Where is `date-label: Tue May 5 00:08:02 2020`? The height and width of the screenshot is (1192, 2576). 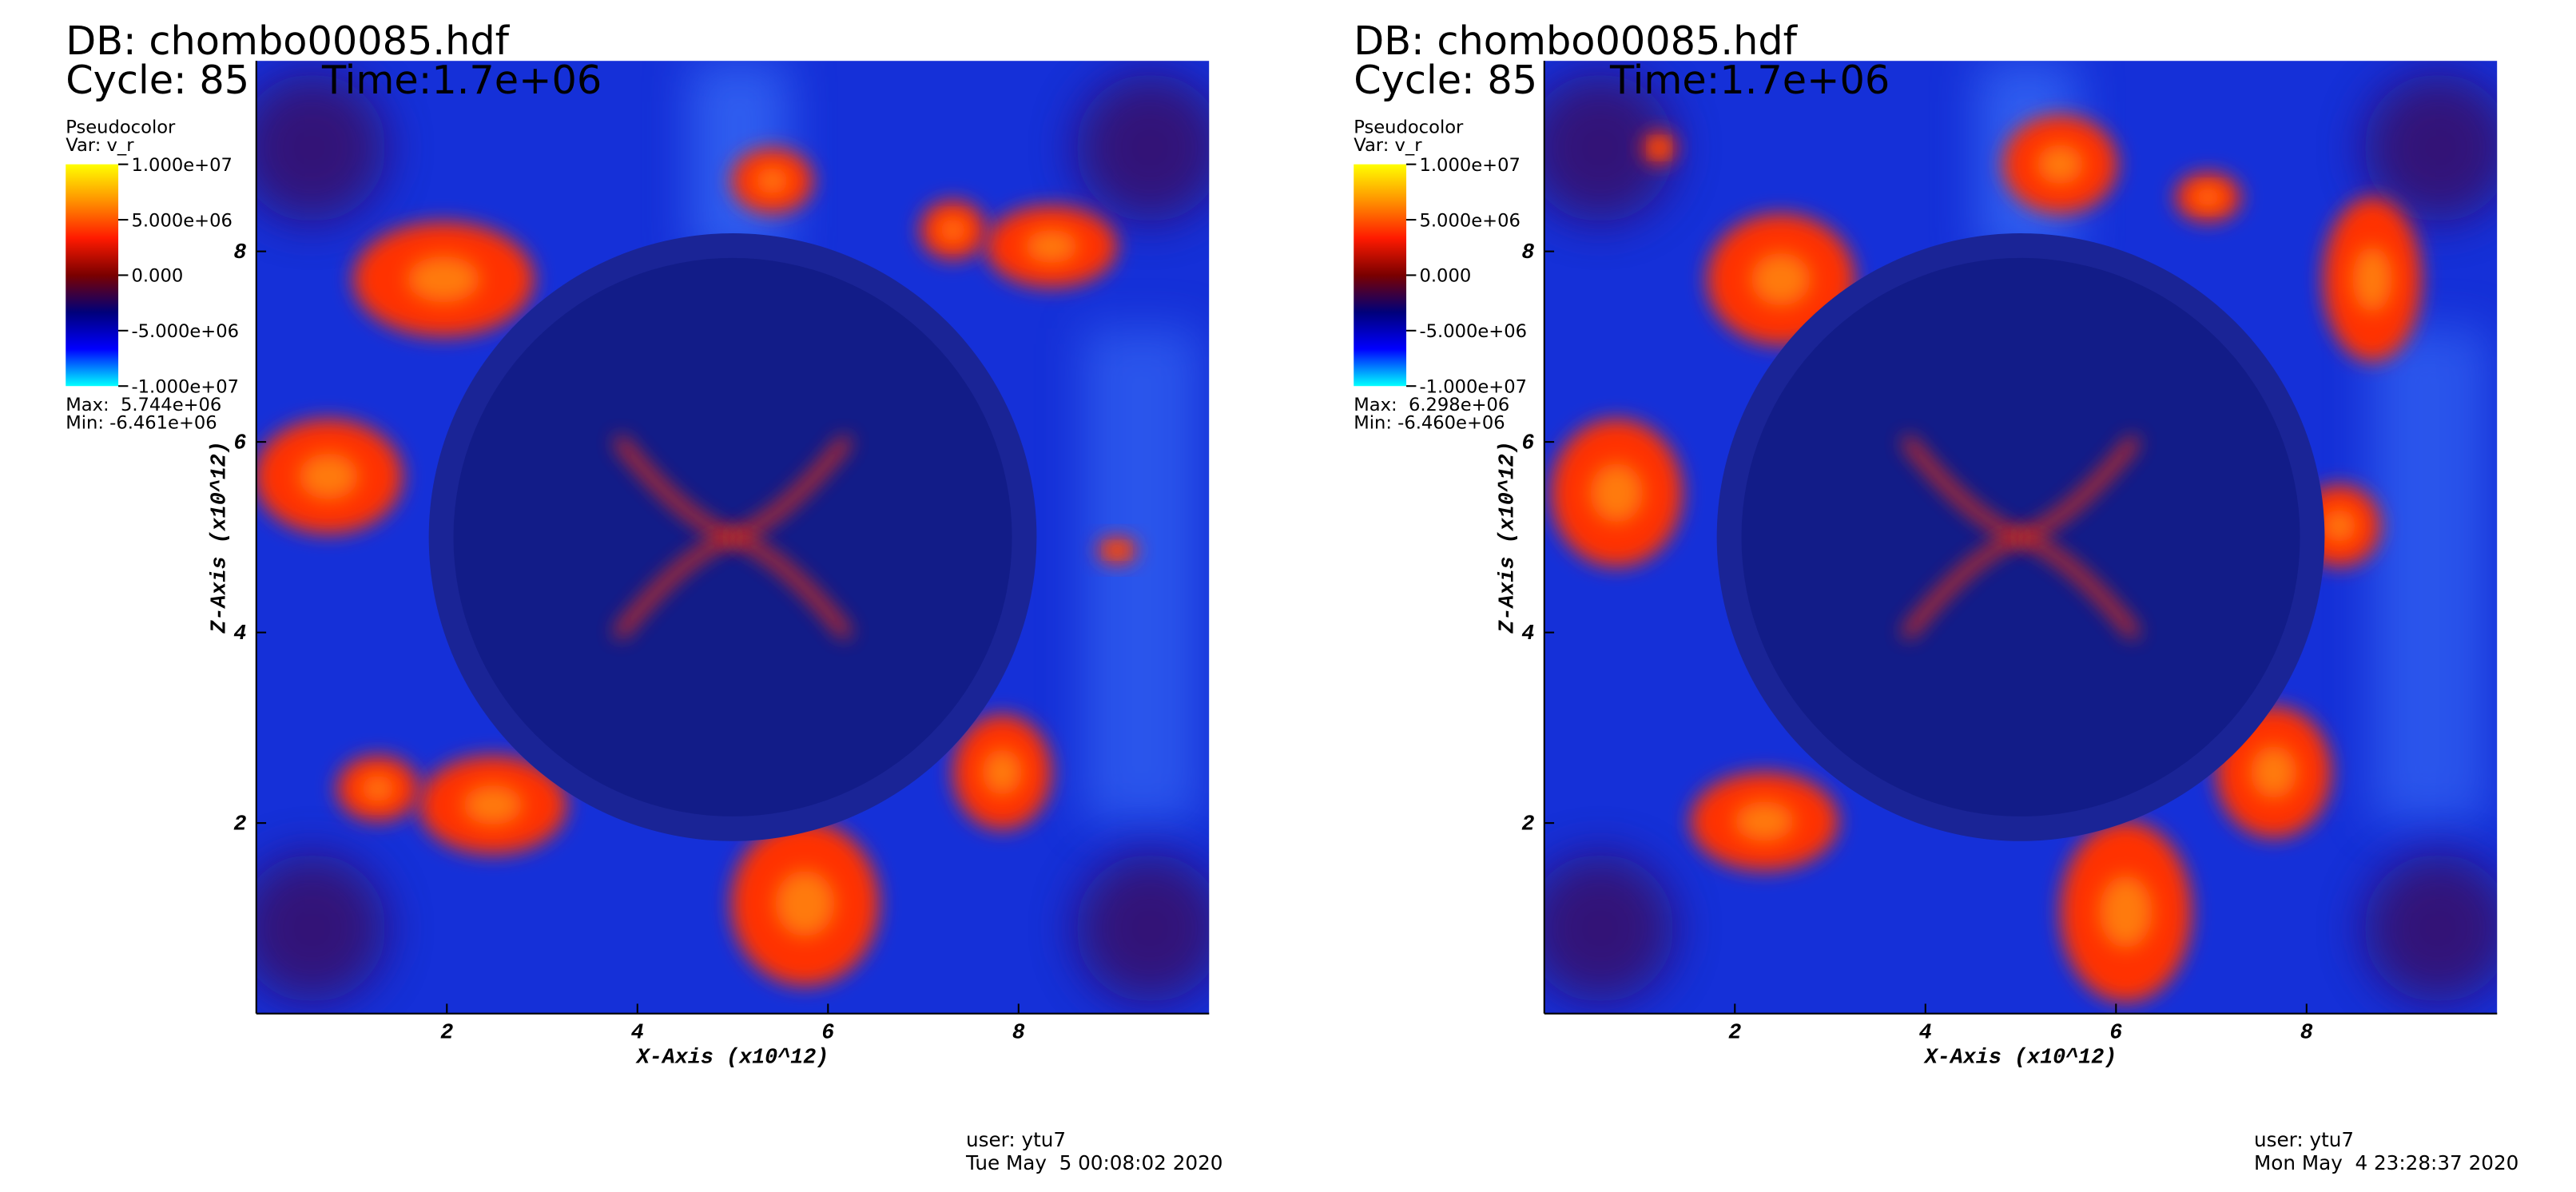 date-label: Tue May 5 00:08:02 2020 is located at coordinates (1093, 1162).